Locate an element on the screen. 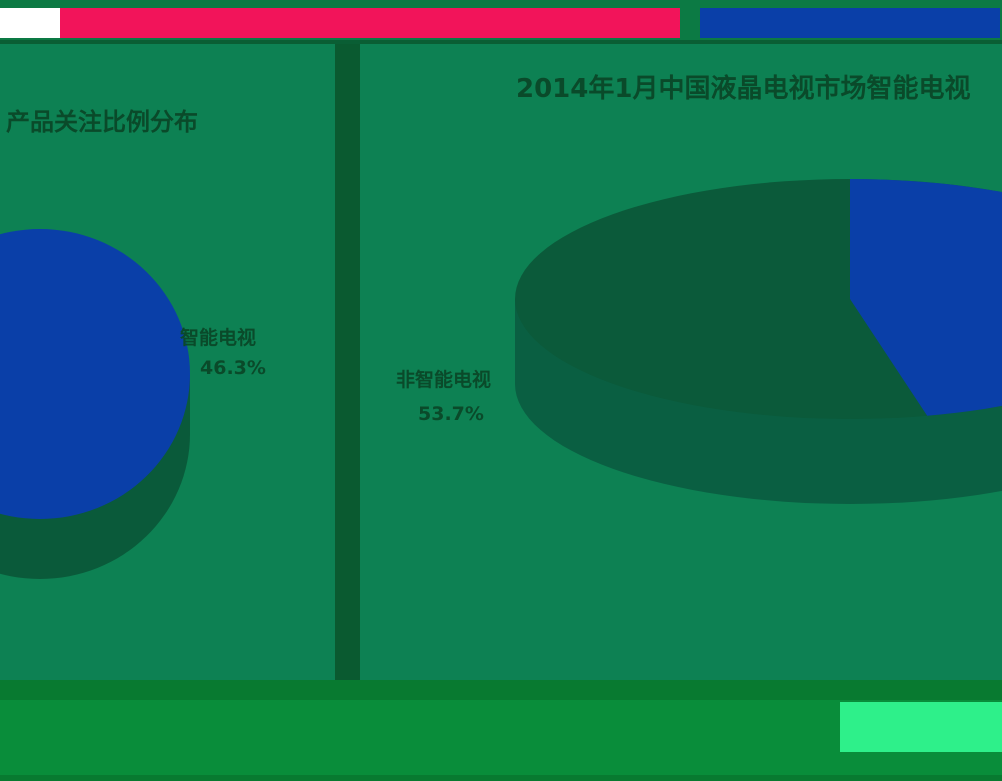 This screenshot has height=781, width=1002. left-pie-chart: 智能电视 46.3% is located at coordinates (133, 404).